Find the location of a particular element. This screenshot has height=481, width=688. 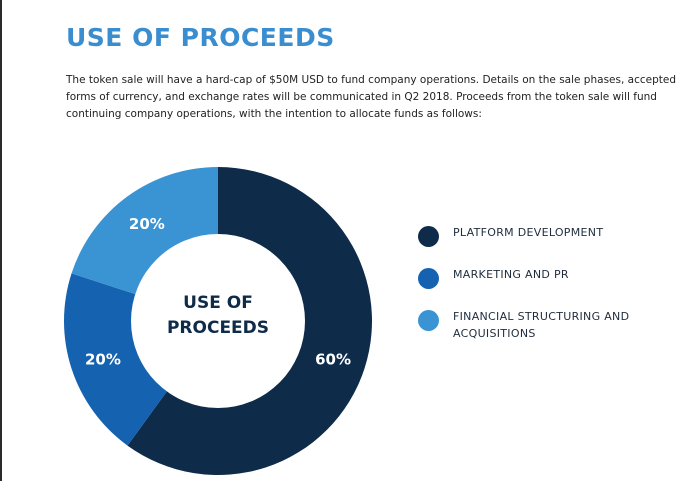

legend-label-platform: PLATFORM DEVELOPMENT is located at coordinates (528, 232).